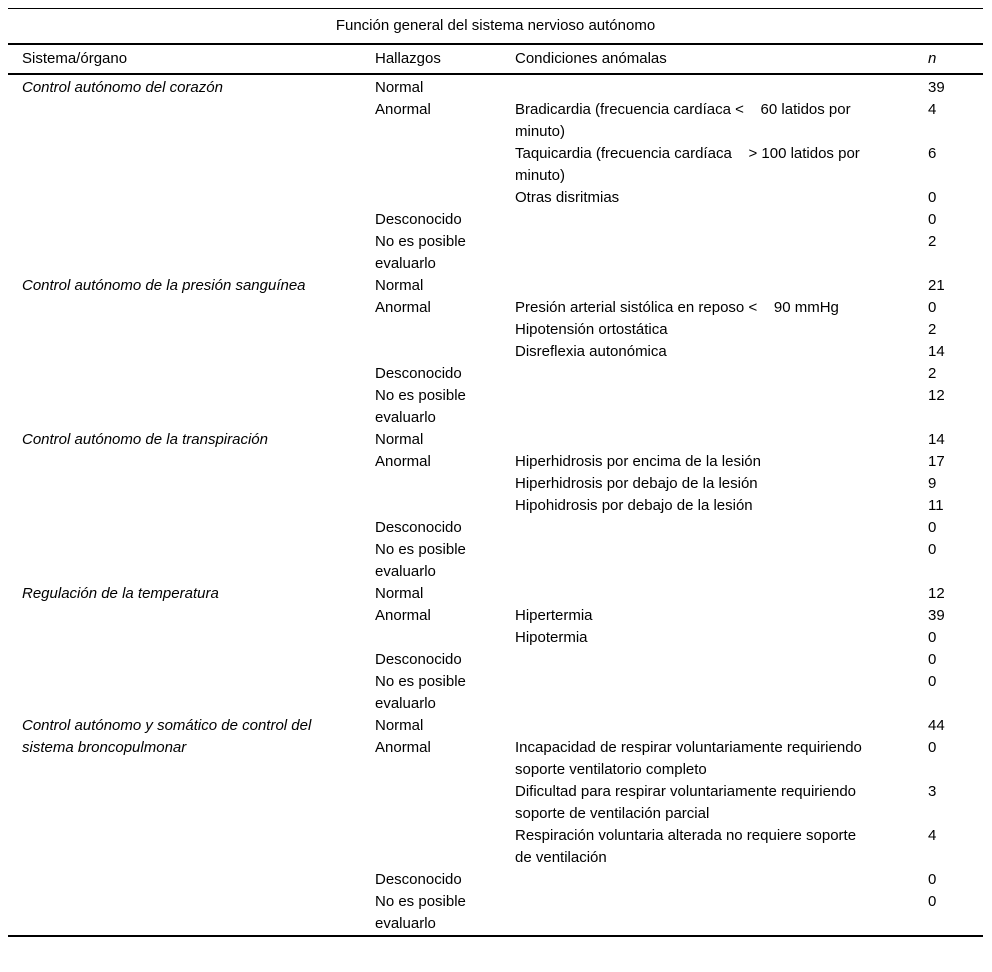 This screenshot has width=992, height=972. I want to click on n-cell: 44, so click(936, 725).